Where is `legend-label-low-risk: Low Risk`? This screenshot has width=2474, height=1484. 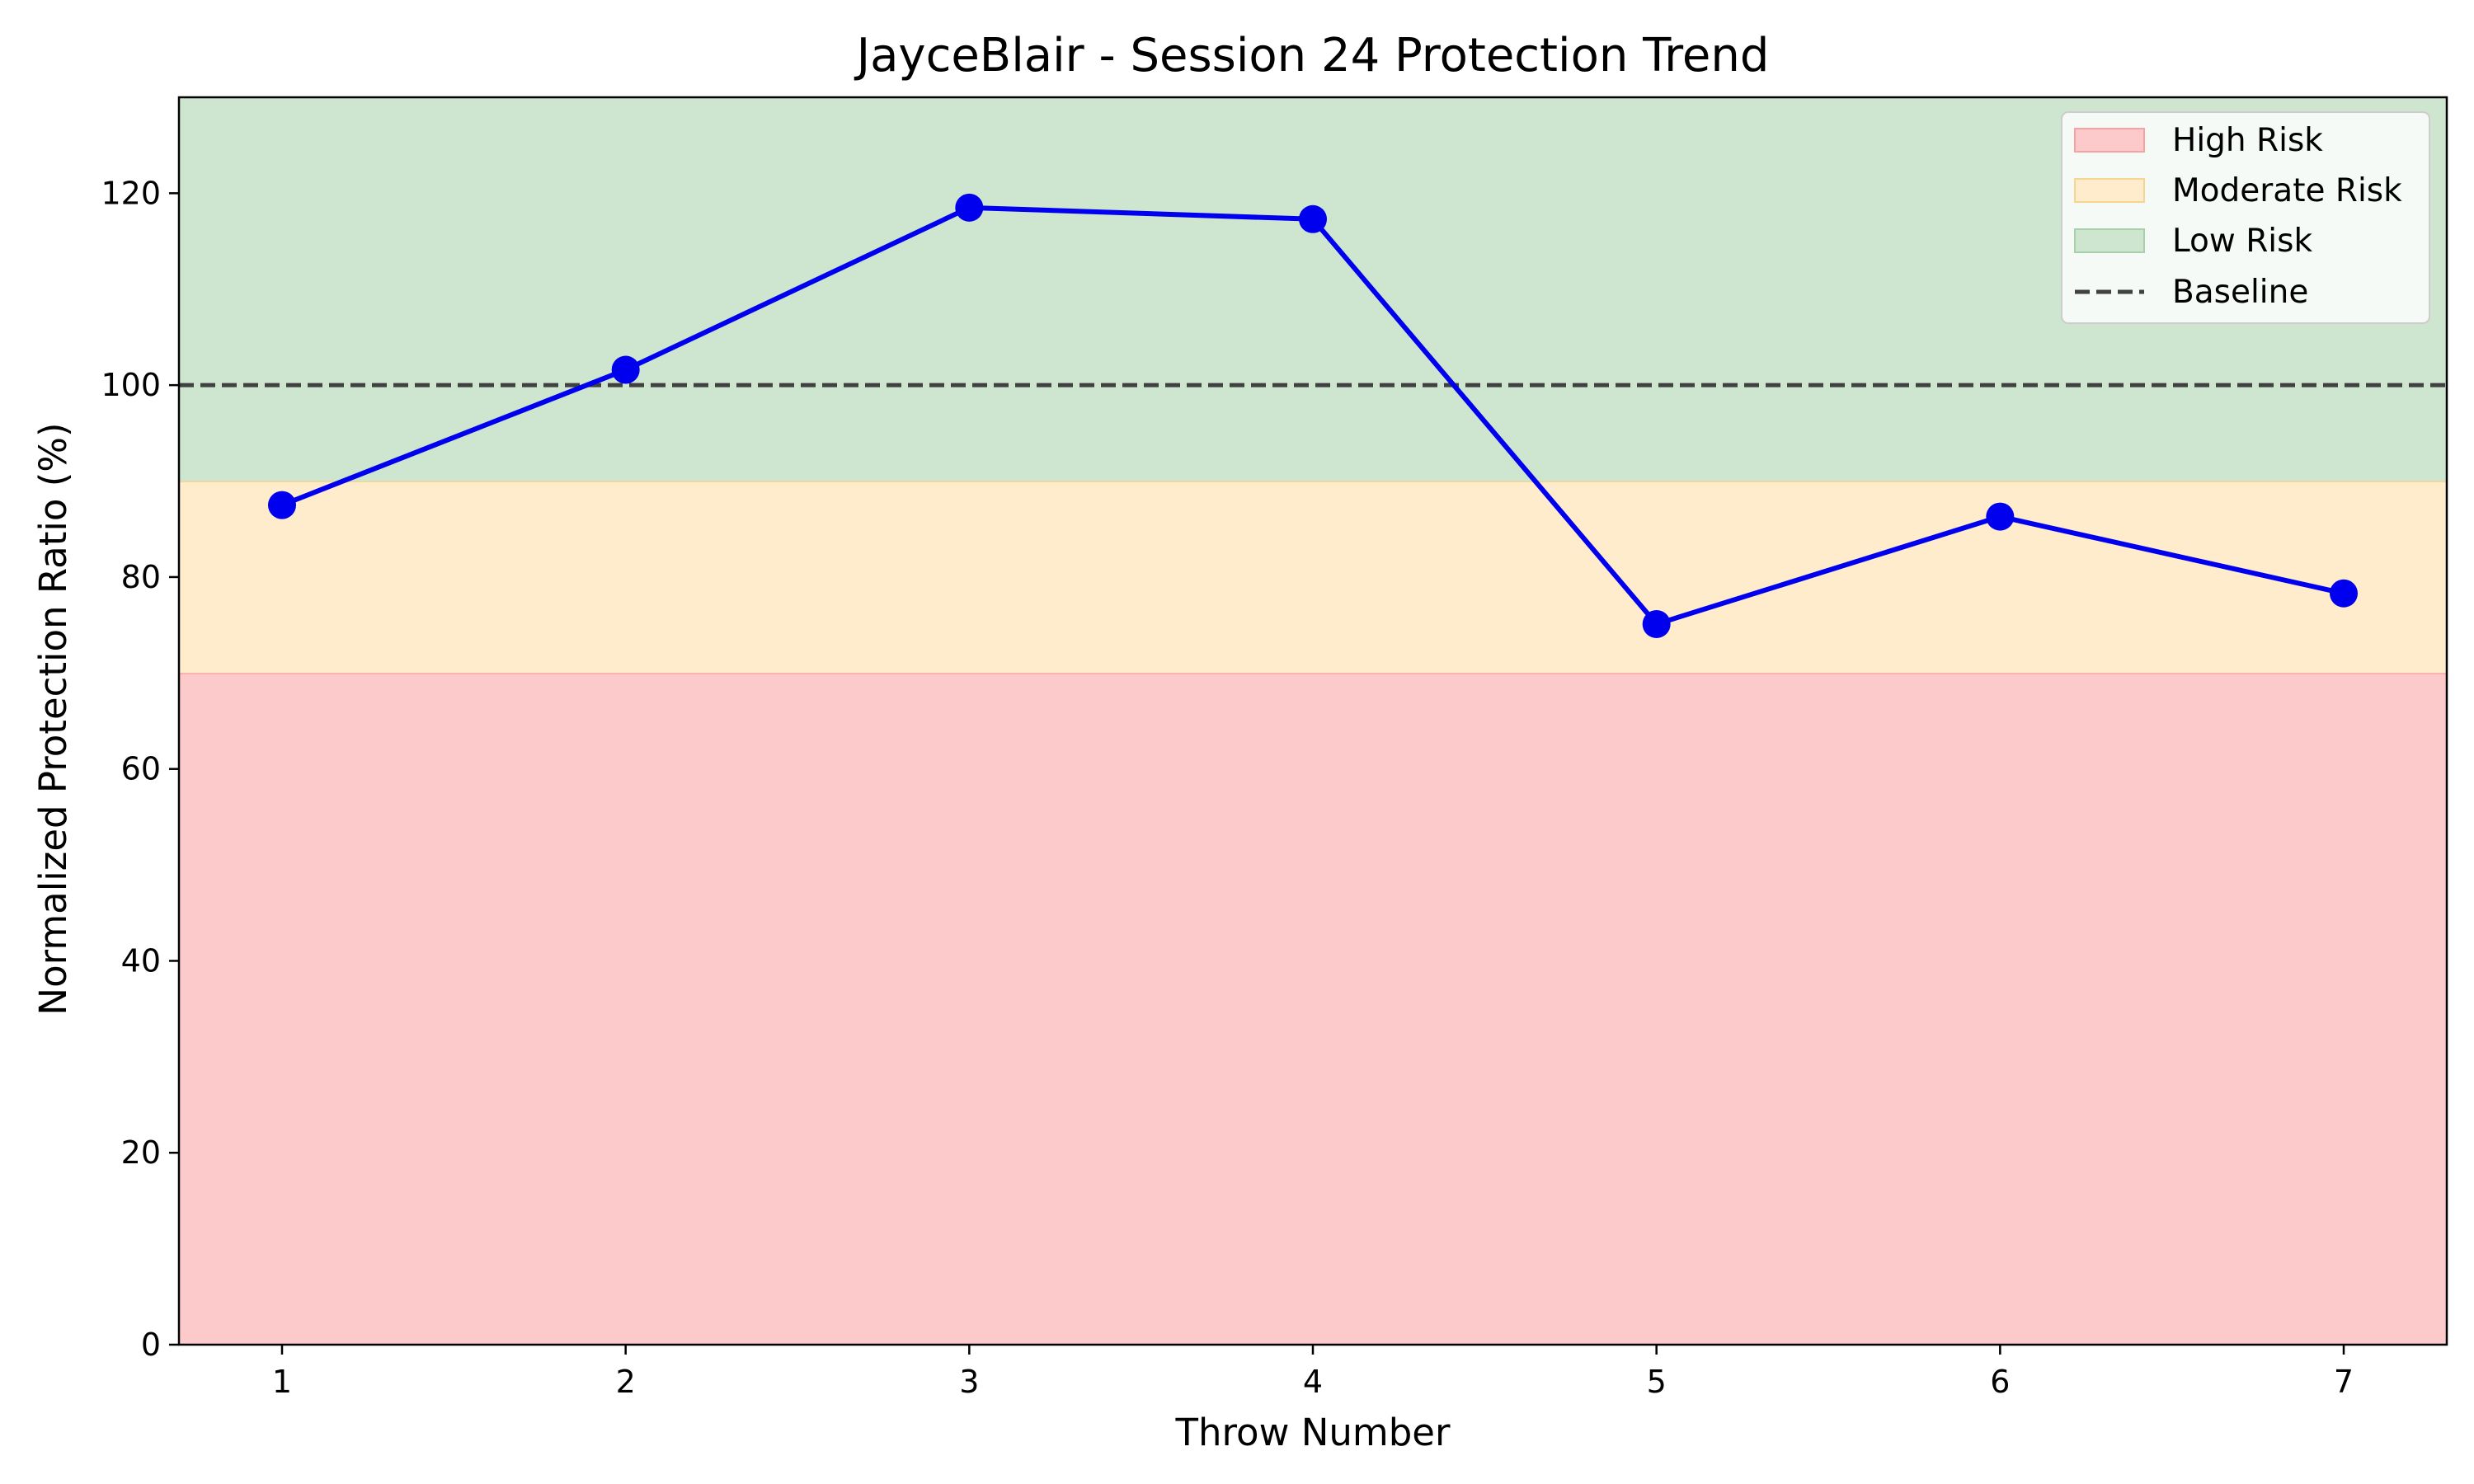
legend-label-low-risk: Low Risk is located at coordinates (2242, 242).